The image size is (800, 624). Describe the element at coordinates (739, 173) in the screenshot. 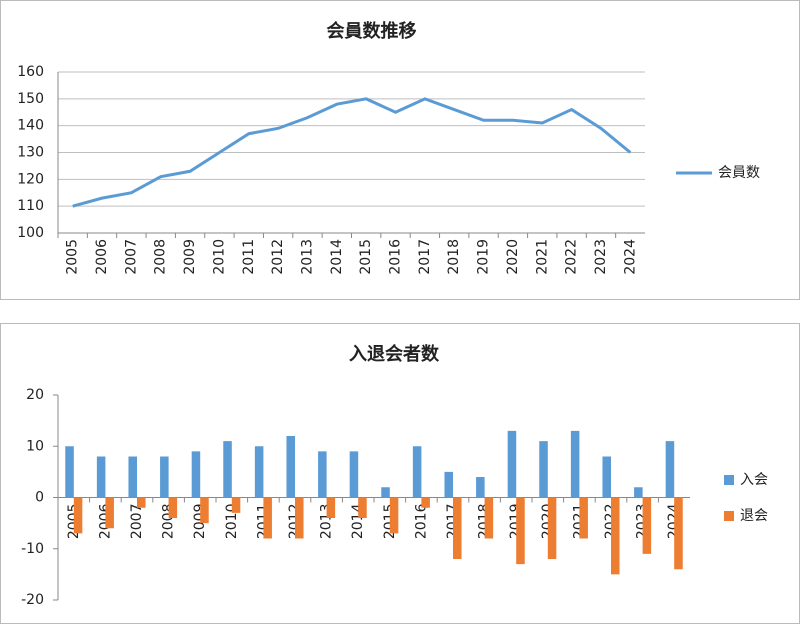

I see `legend-label: 会員数` at that location.